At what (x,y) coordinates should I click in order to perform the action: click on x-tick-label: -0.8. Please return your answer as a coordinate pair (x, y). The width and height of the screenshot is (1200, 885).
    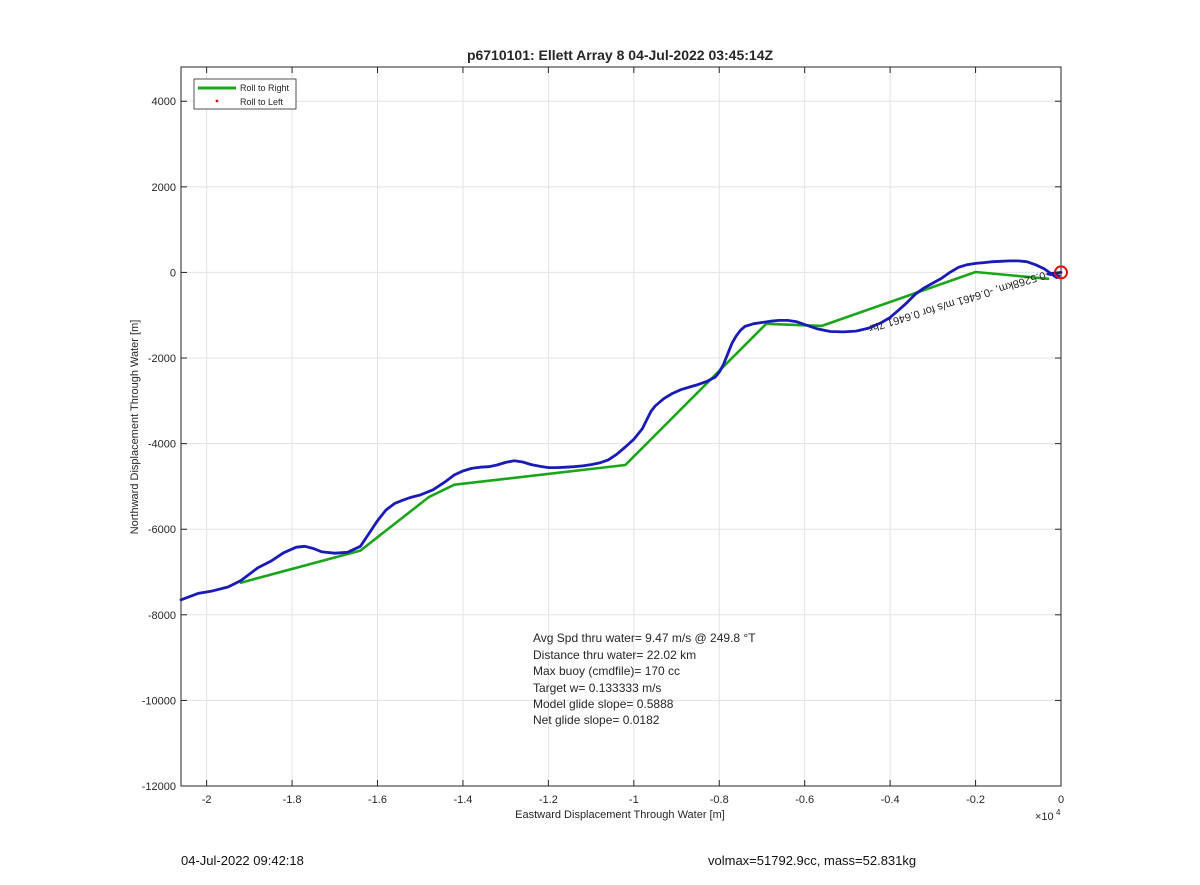
    Looking at the image, I should click on (719, 800).